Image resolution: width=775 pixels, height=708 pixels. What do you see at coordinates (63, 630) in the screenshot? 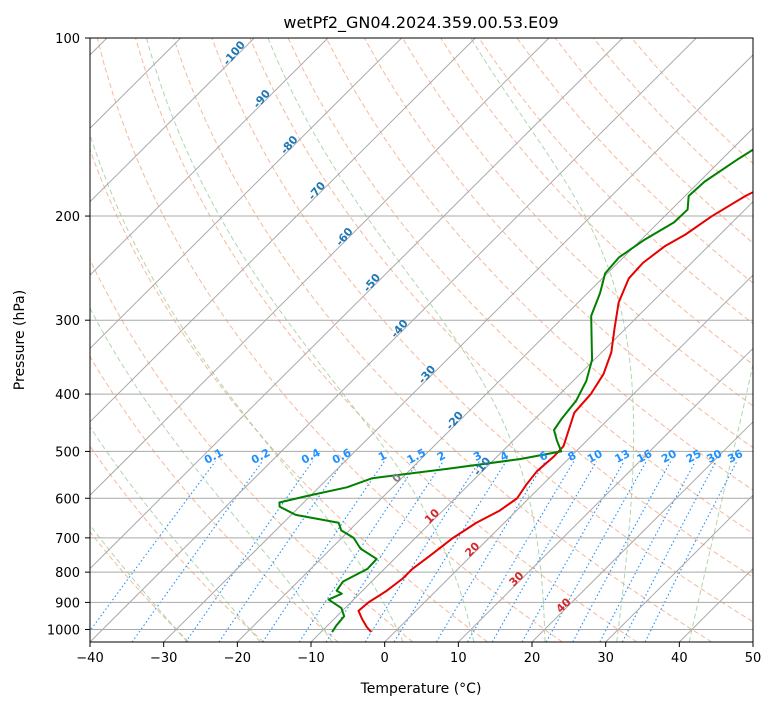
I see `y-tick-label: 1000` at bounding box center [63, 630].